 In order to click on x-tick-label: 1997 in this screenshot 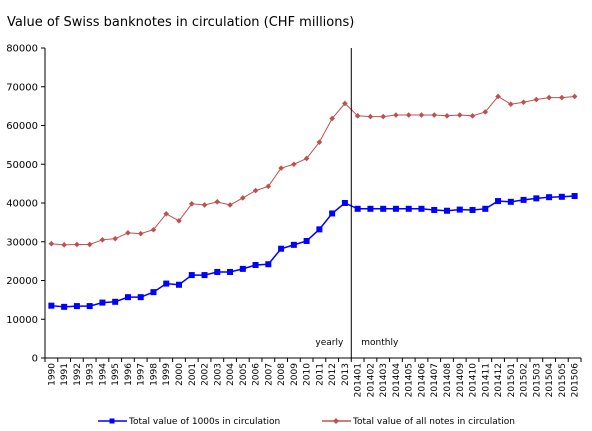, I will do `click(142, 374)`.